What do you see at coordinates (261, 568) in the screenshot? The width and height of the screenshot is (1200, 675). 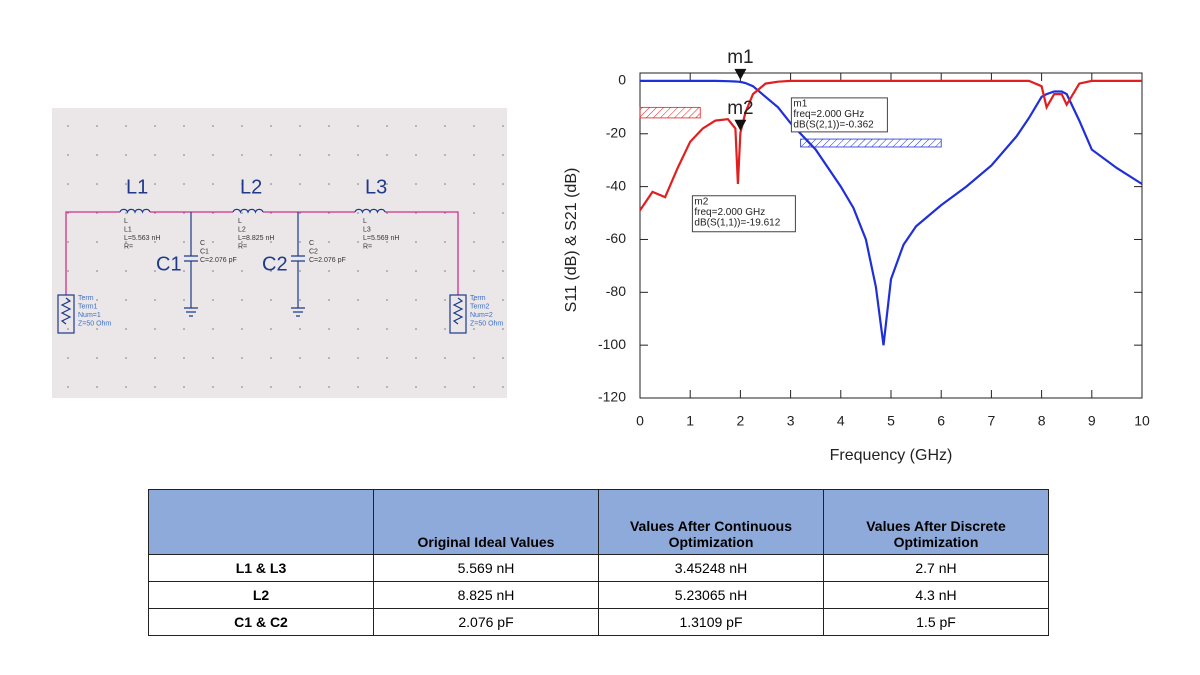 I see `table-cell: L1 & L3` at bounding box center [261, 568].